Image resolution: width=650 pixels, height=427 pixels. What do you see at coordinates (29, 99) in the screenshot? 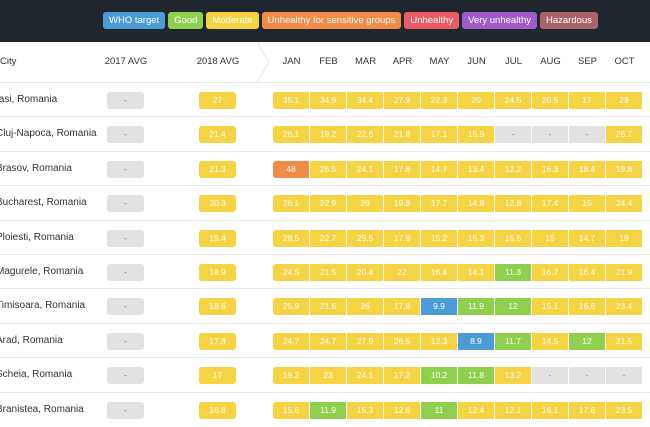
I see `city-name: Iasi, Romania` at bounding box center [29, 99].